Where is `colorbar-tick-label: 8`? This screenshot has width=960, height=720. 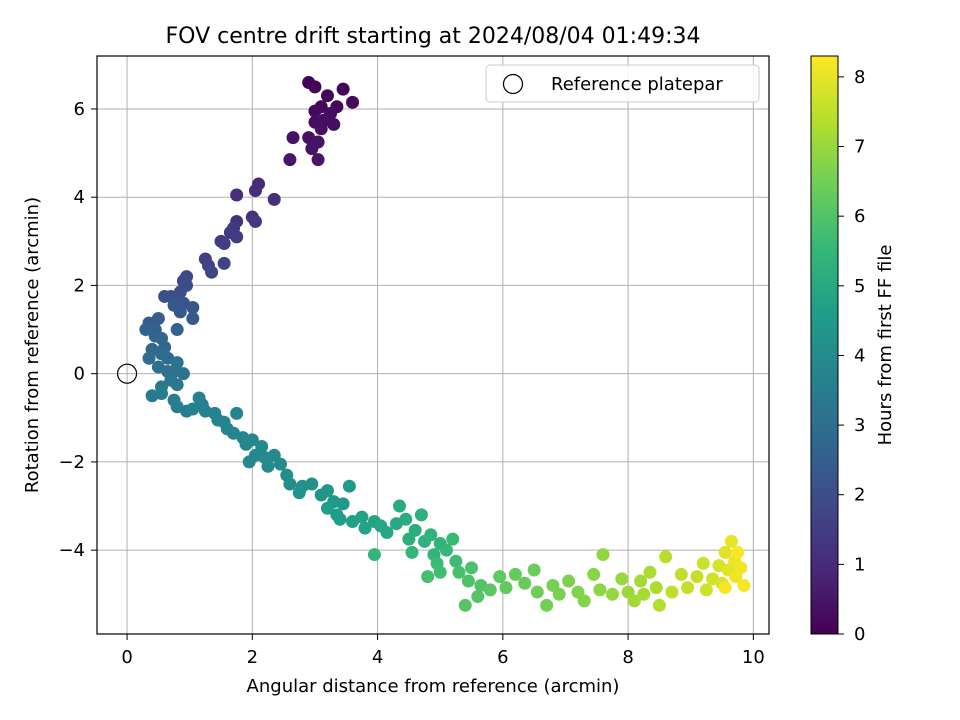 colorbar-tick-label: 8 is located at coordinates (859, 77).